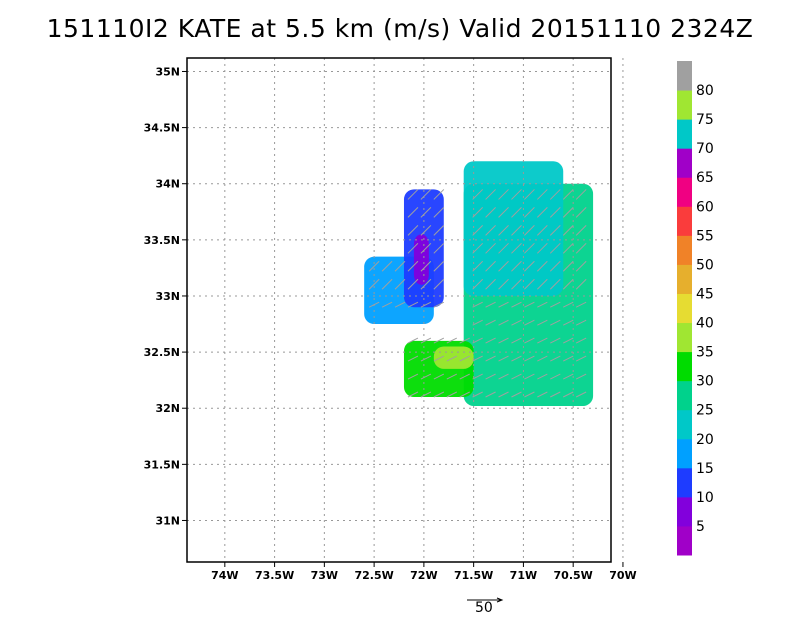  What do you see at coordinates (705, 294) in the screenshot?
I see `colorbar-label: 45` at bounding box center [705, 294].